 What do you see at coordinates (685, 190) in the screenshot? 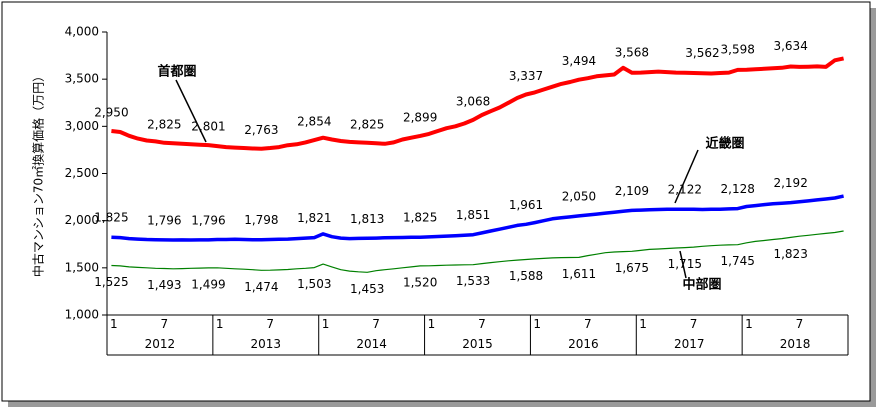
I see `data-label: 2,122` at bounding box center [685, 190].